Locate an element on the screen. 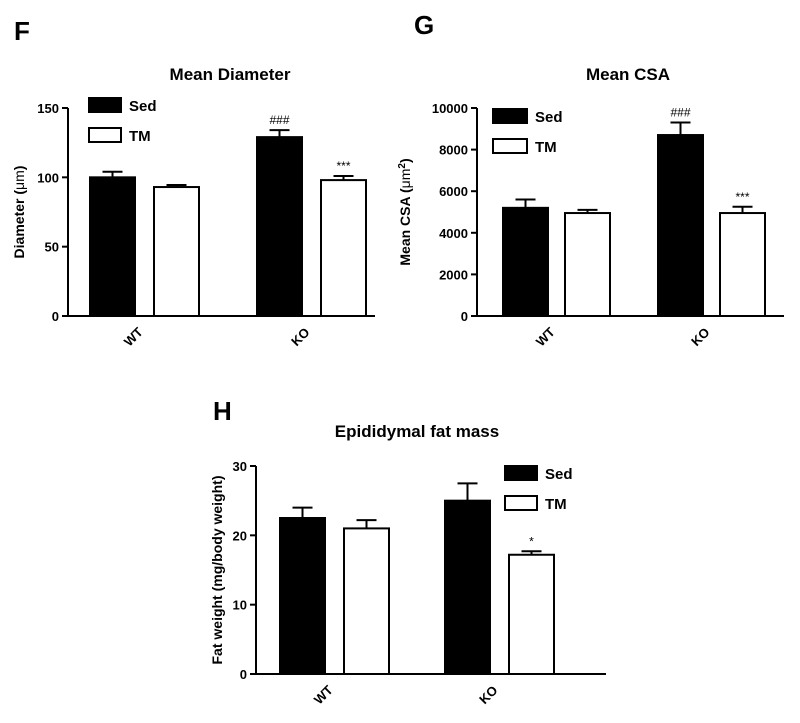 Image resolution: width=800 pixels, height=723 pixels. y-axis-label-prefix: Diameter ( is located at coordinates (19, 224).